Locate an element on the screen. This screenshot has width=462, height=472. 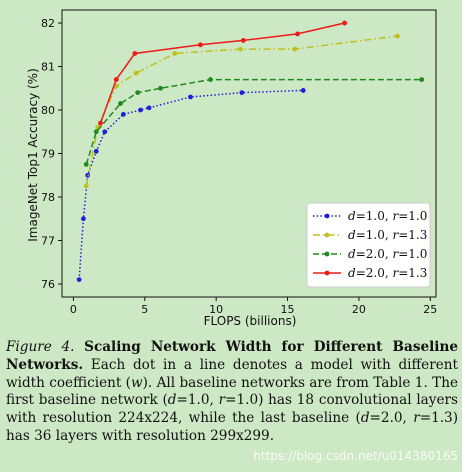
x-tick-label: 10 is located at coordinates (216, 309).